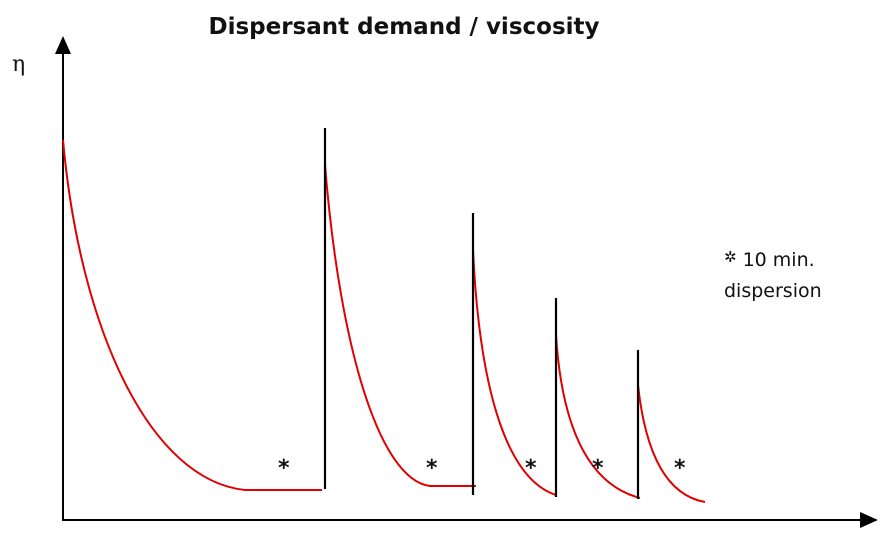  What do you see at coordinates (773, 291) in the screenshot?
I see `legend-line-2: dispersion` at bounding box center [773, 291].